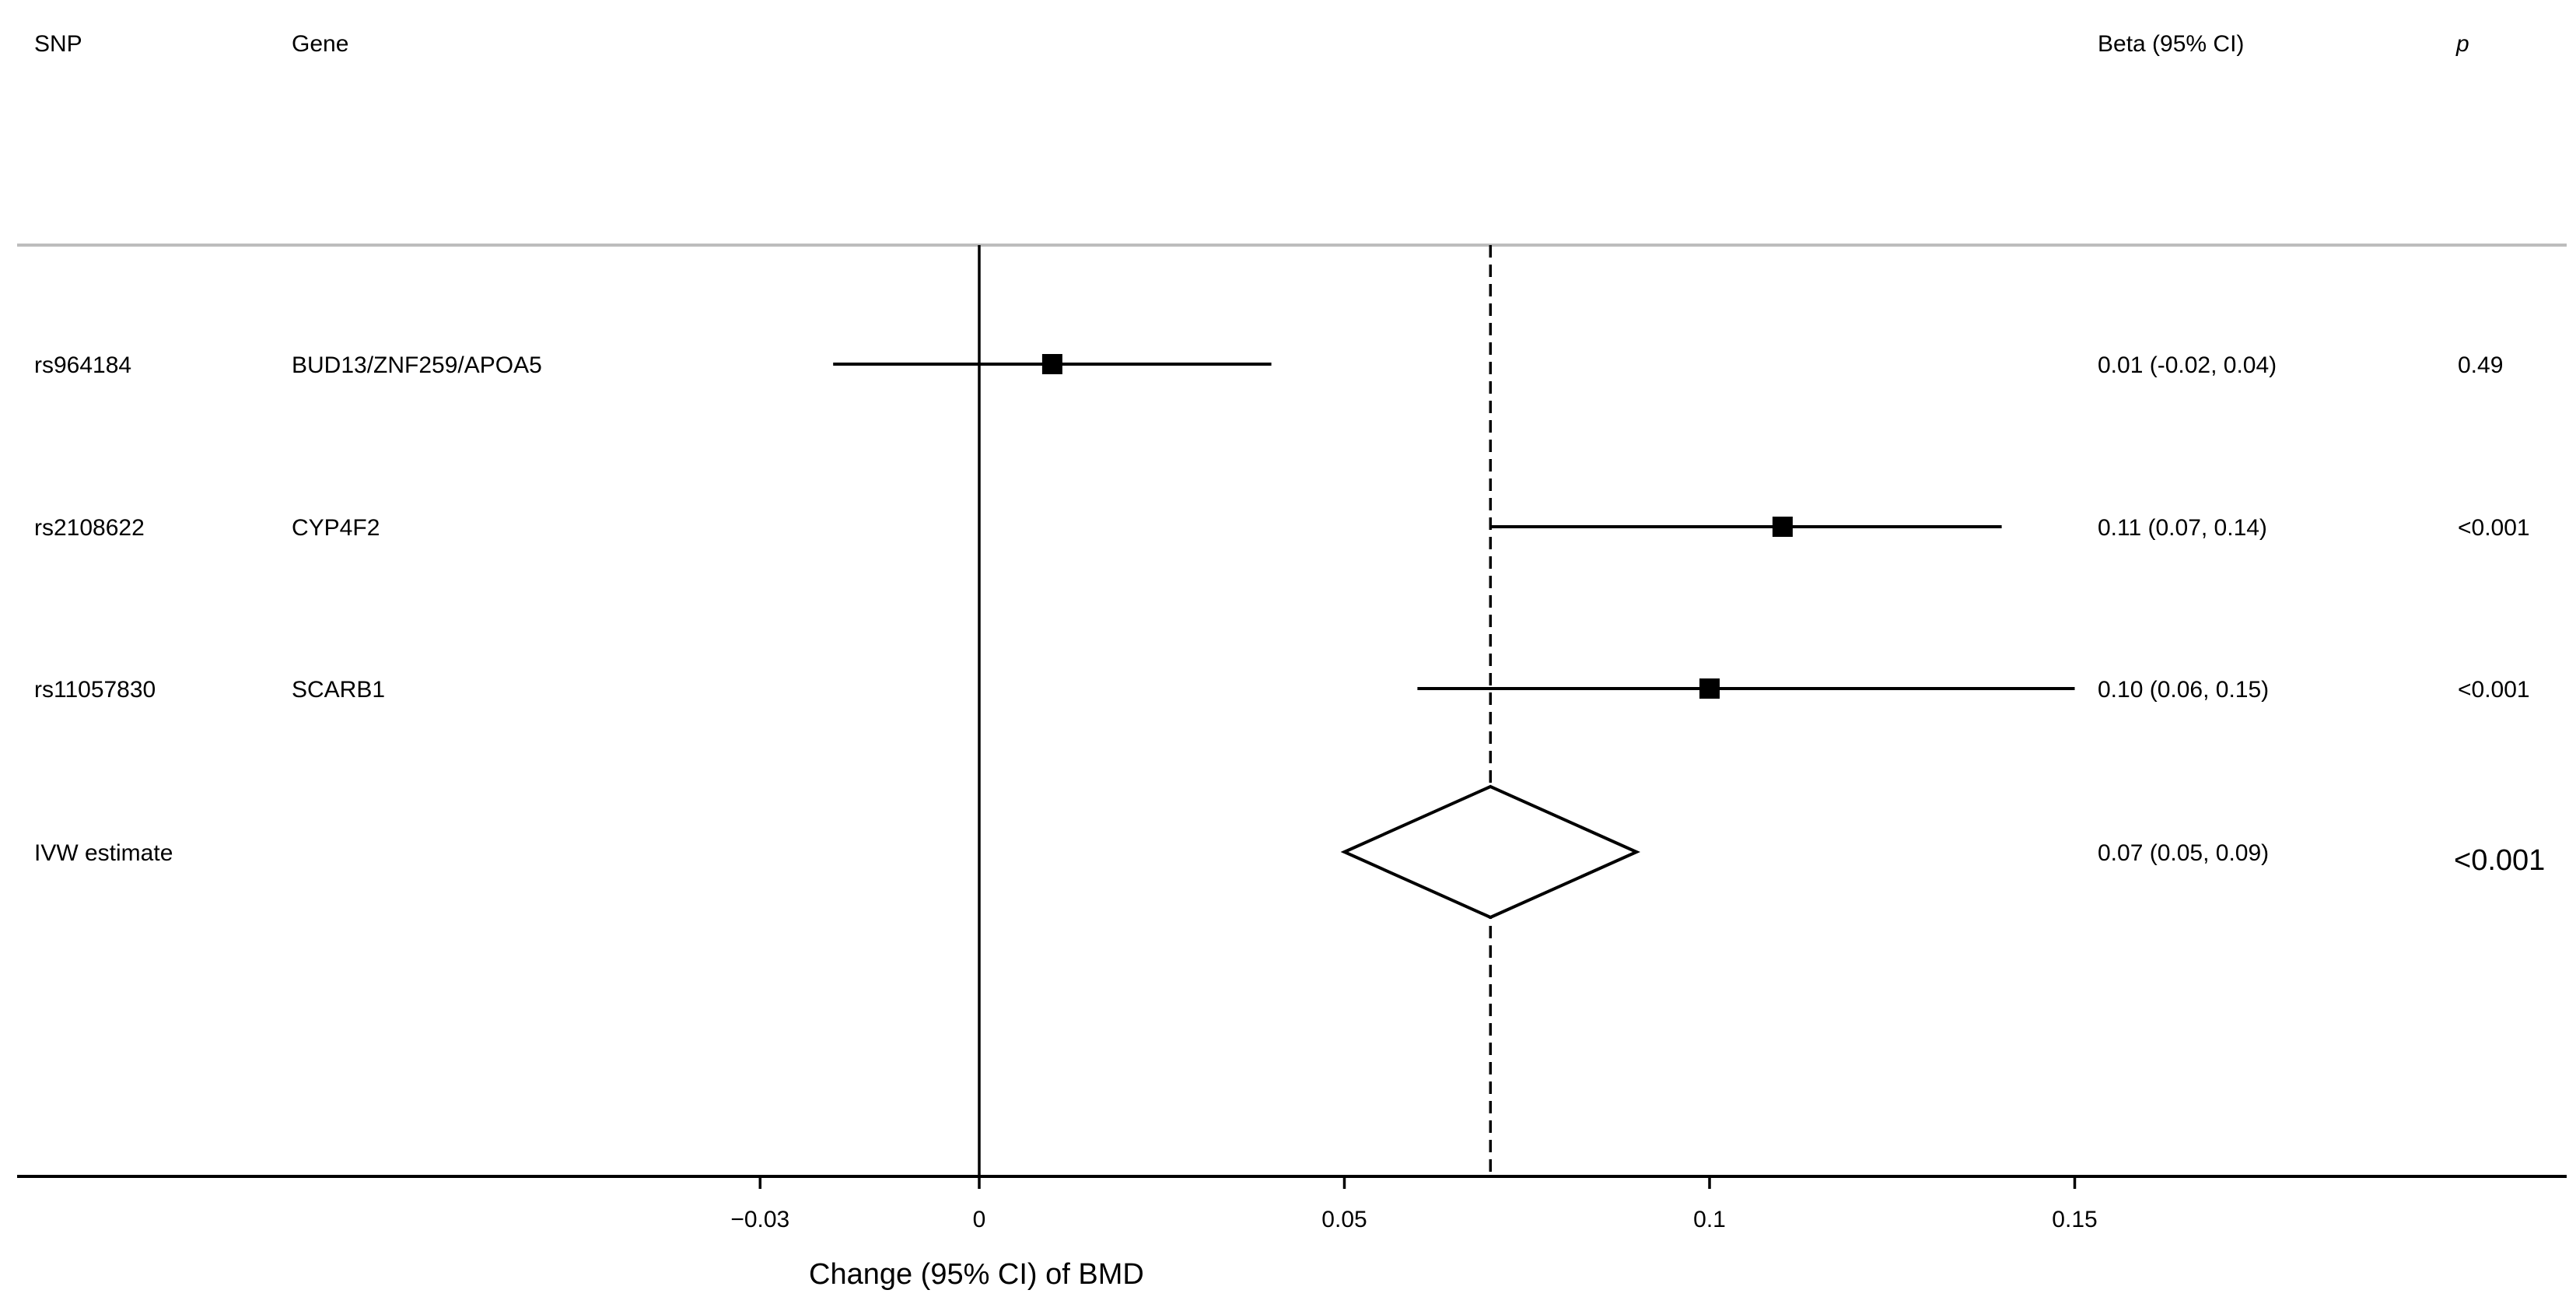 This screenshot has height=1304, width=2576. Describe the element at coordinates (1710, 1219) in the screenshot. I see `x-tick-label: 0.1` at that location.